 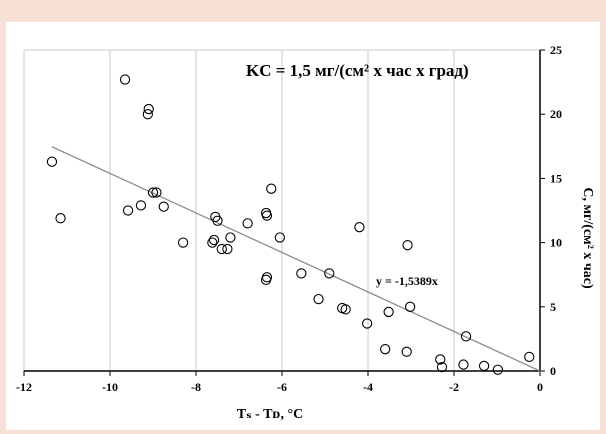 What do you see at coordinates (556, 114) in the screenshot?
I see `y-tick-label: 20` at bounding box center [556, 114].